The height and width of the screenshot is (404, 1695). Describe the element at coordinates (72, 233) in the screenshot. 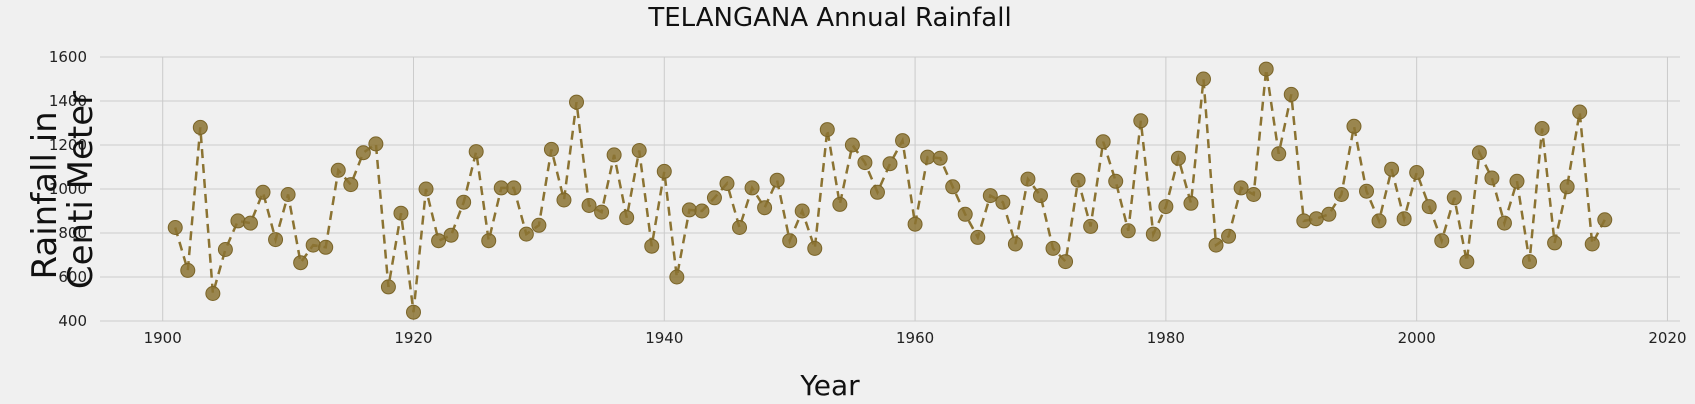

I see `y-tick-label: 800` at that location.